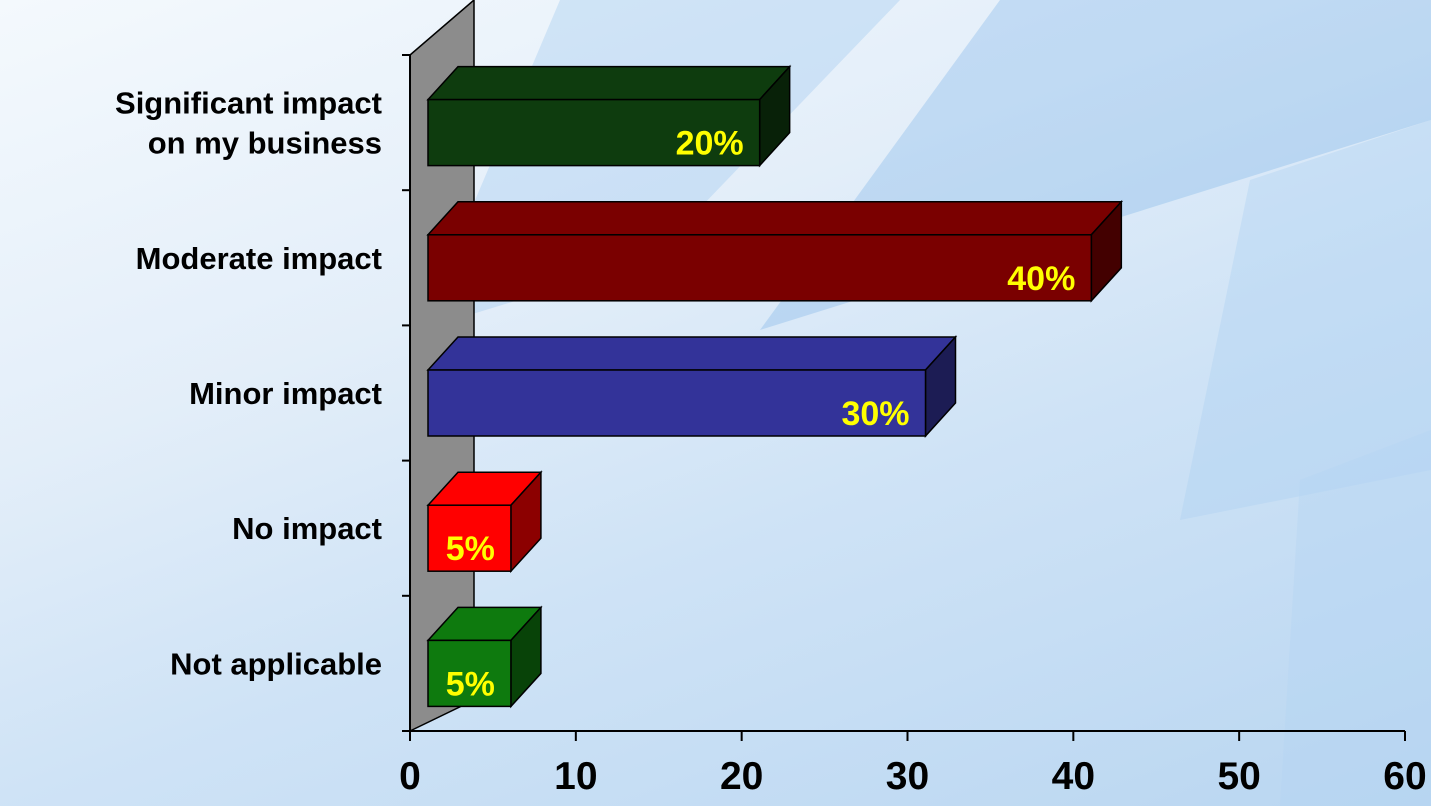  What do you see at coordinates (741, 776) in the screenshot?
I see `x-tick-label: 20` at bounding box center [741, 776].